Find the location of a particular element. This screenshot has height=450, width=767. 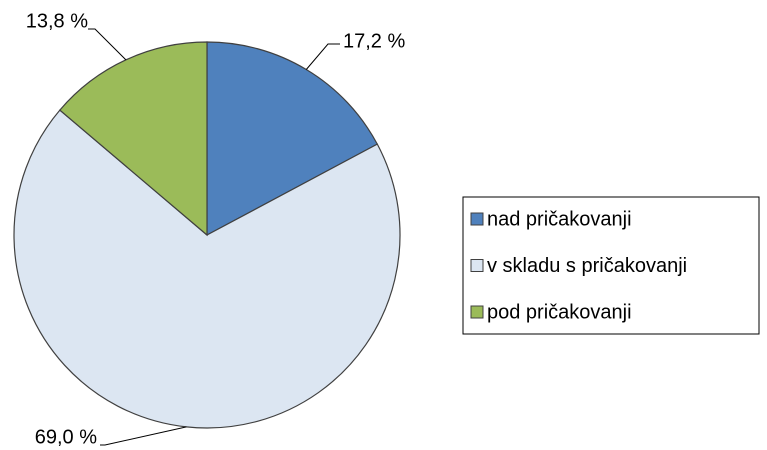

legend-label: nad pričakovanji is located at coordinates (559, 219).